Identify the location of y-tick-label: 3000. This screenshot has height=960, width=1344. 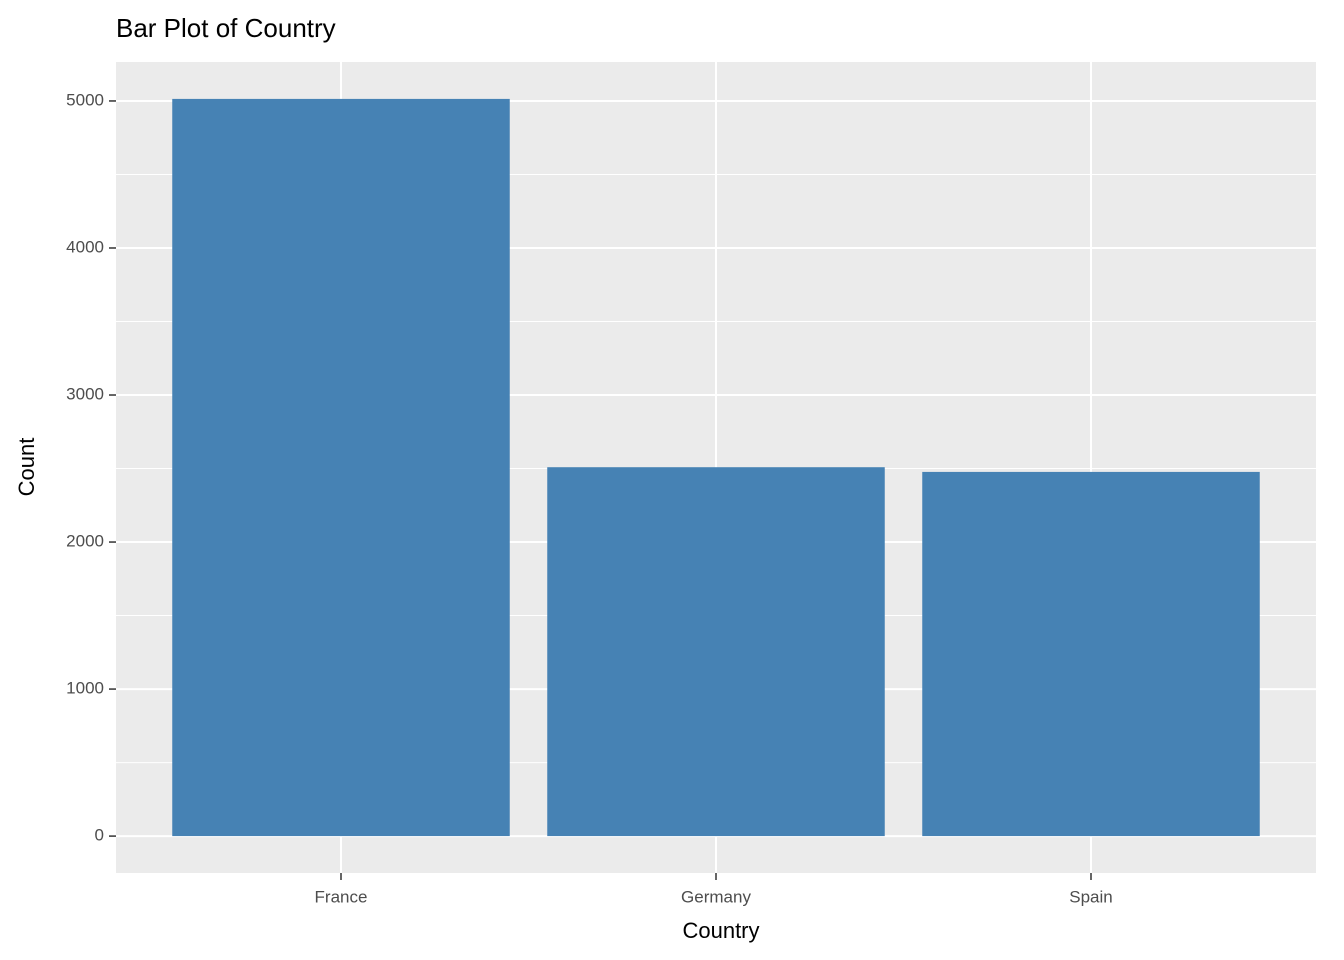
(85, 394).